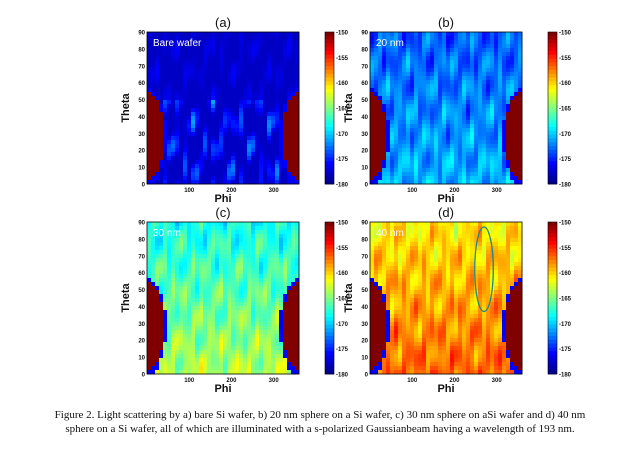  I want to click on panel-label-d: (d), so click(446, 212).